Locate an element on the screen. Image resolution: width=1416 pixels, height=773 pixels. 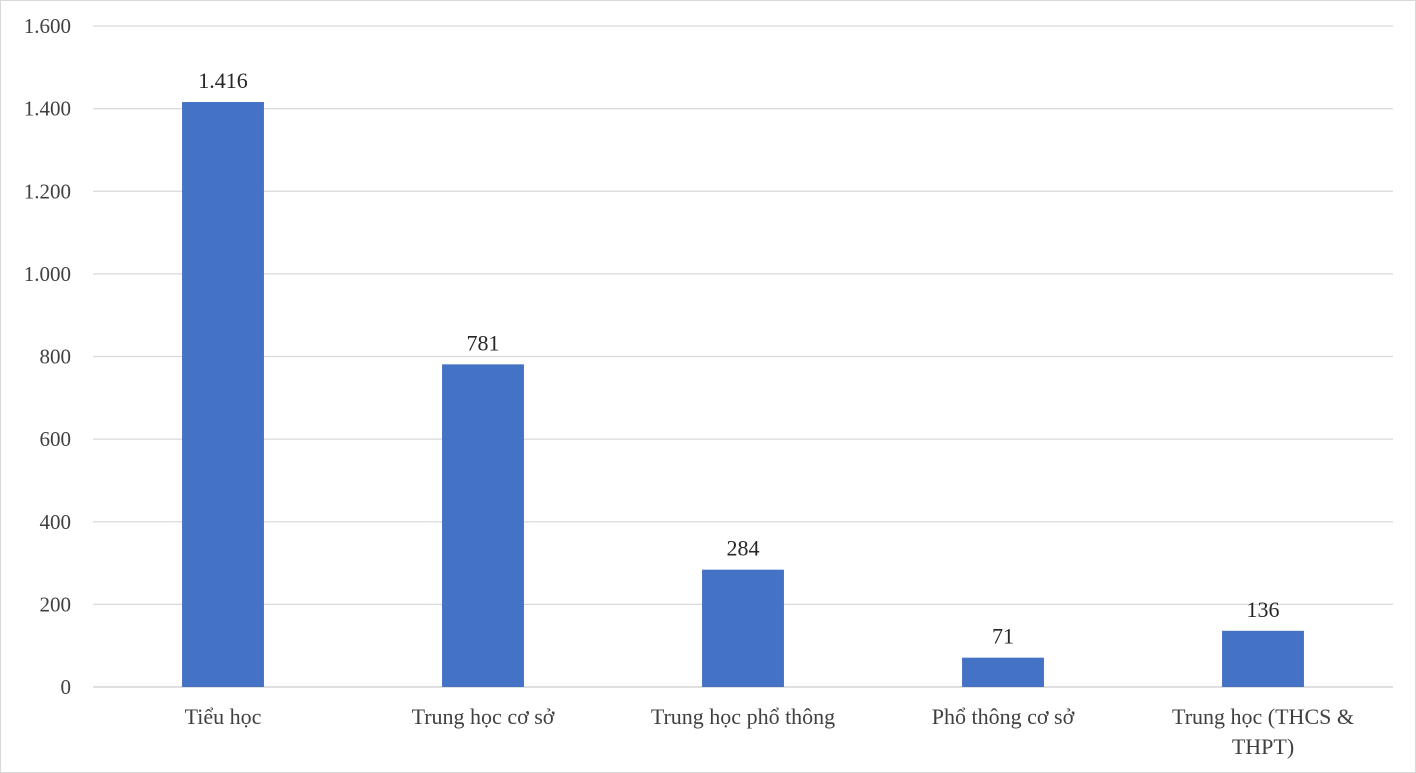
y-tick-label: 200 is located at coordinates (56, 604).